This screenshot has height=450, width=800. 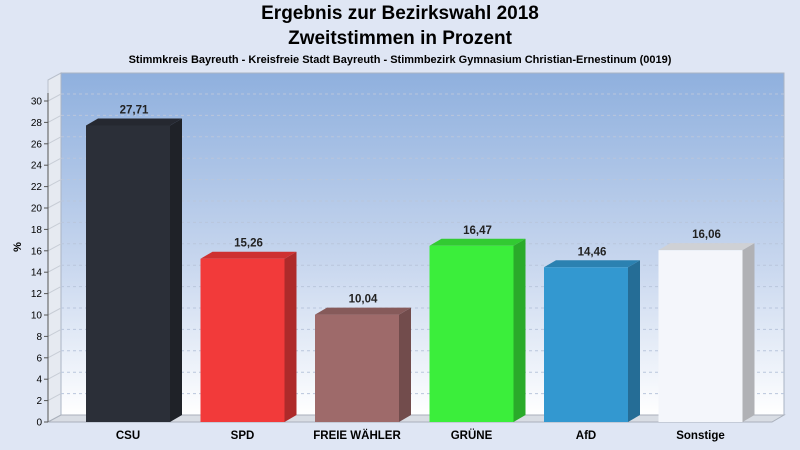 I want to click on y-tick-label: 12, so click(x=37, y=294).